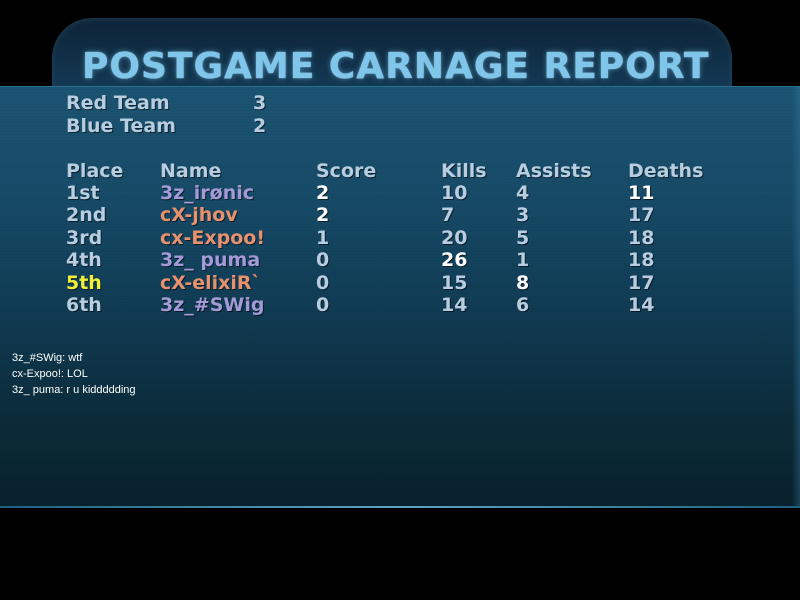  I want to click on row3-name: cx-Expoo!, so click(213, 238).